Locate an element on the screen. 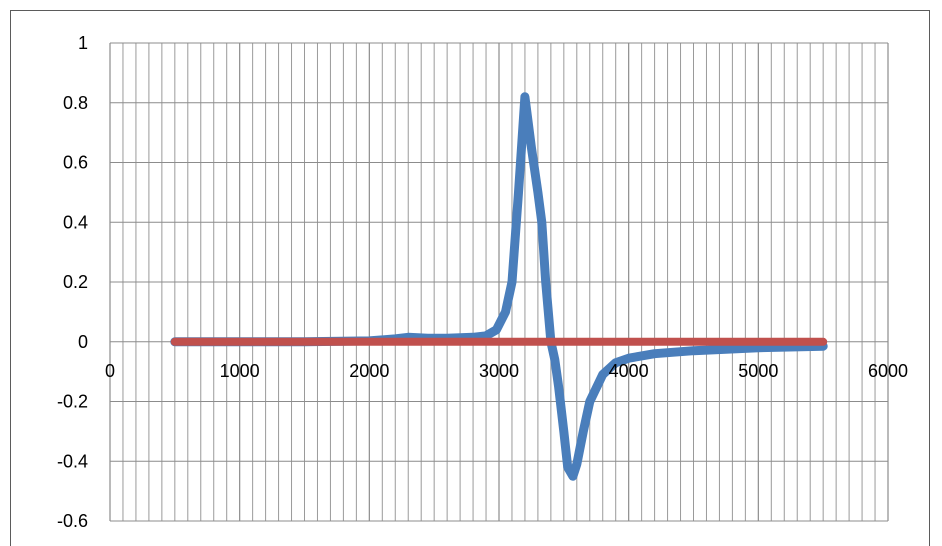  y-tick-label: 0 is located at coordinates (83, 342).